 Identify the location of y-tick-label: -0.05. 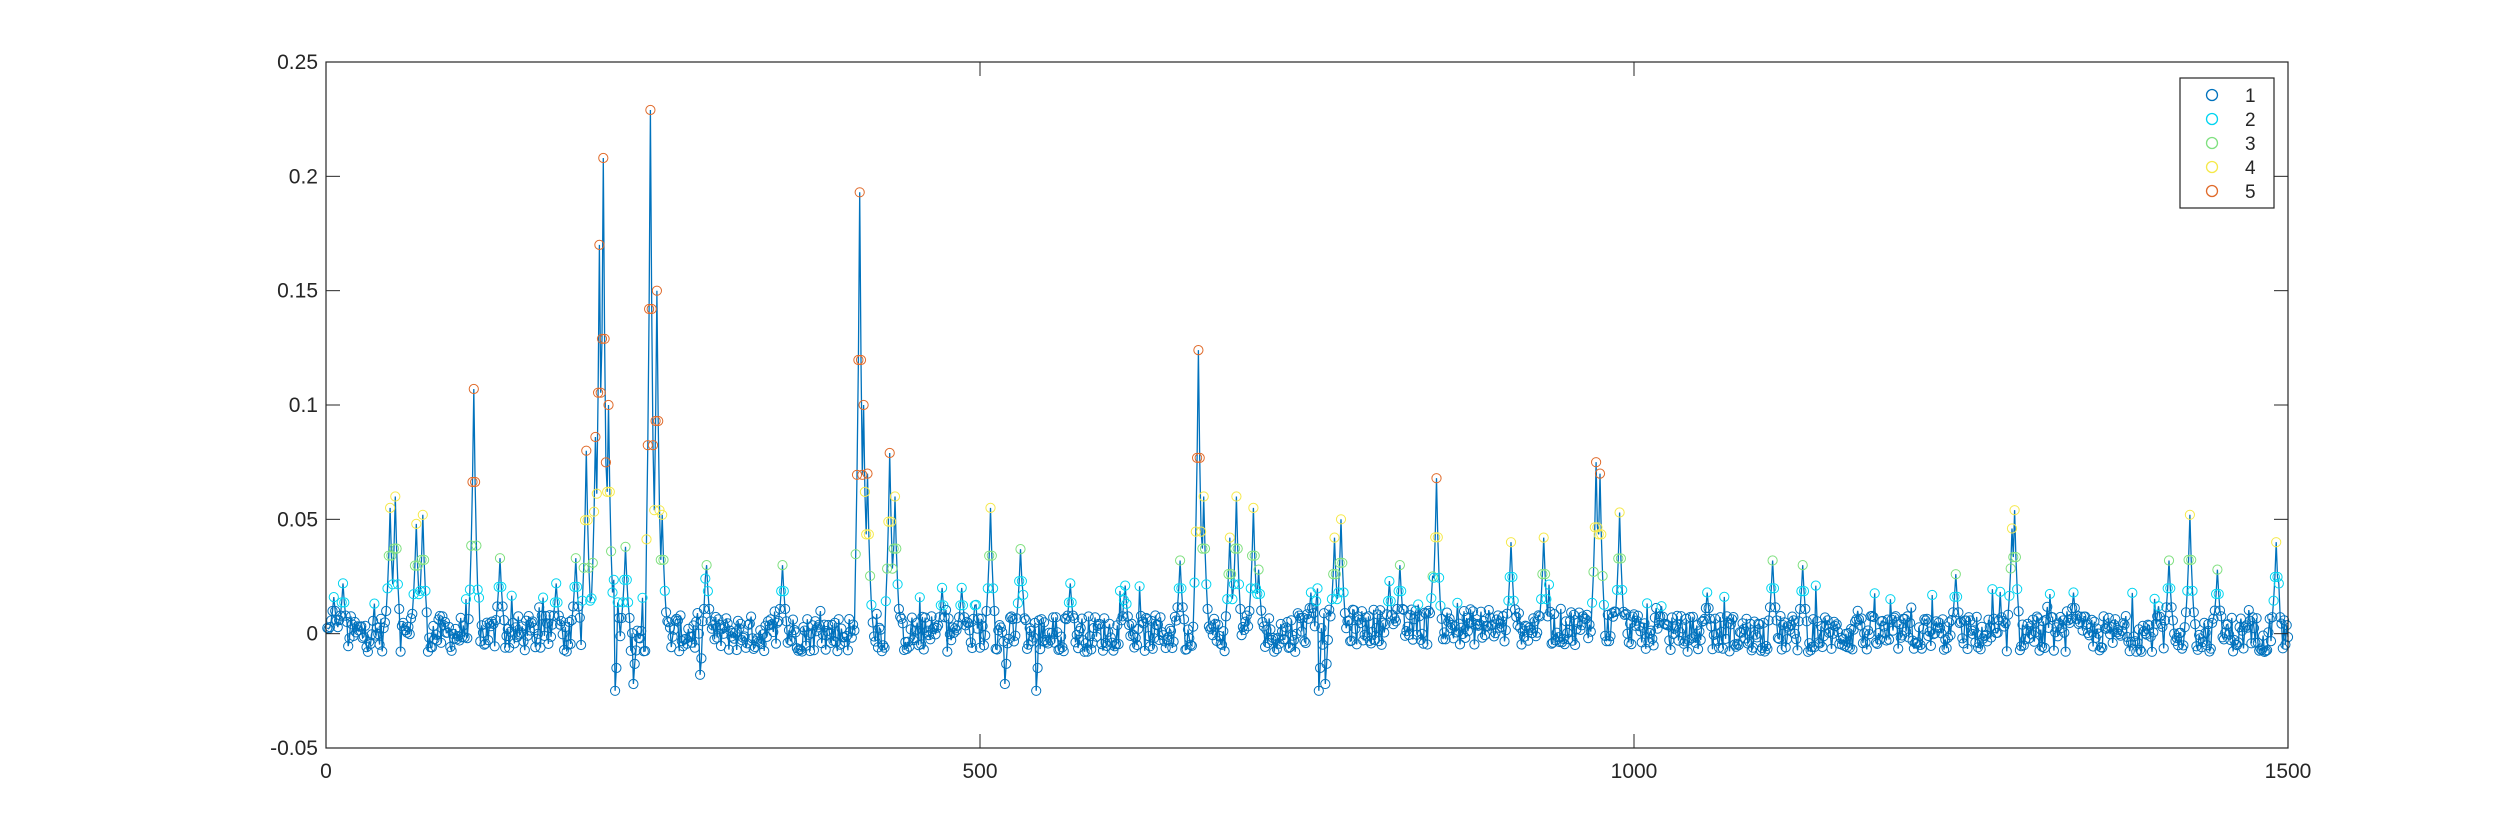
(294, 748).